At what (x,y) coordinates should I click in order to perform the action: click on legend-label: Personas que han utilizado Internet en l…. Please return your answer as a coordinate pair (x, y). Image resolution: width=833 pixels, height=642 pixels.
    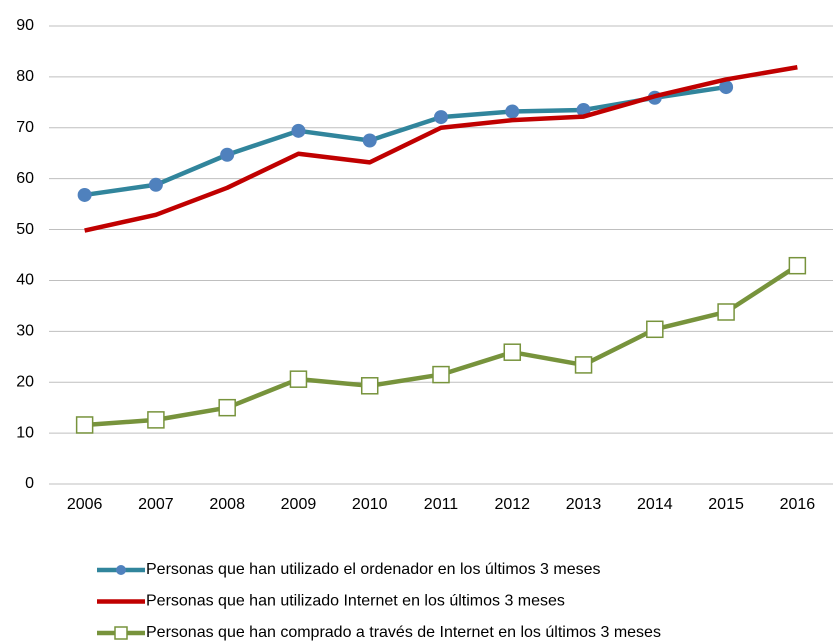
    Looking at the image, I should click on (355, 601).